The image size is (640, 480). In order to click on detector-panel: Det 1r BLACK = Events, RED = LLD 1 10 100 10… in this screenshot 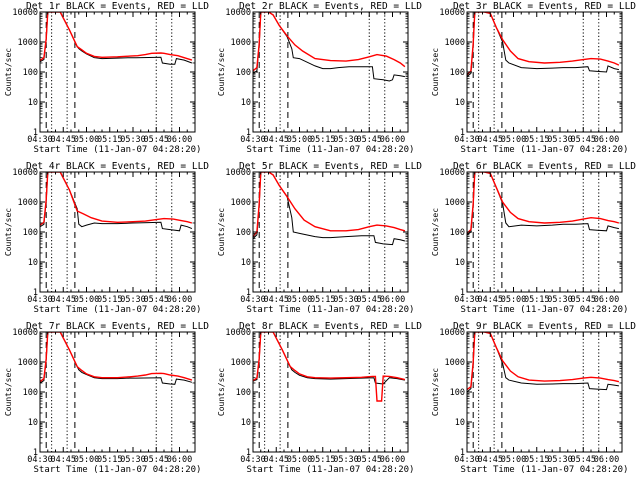, I will do `click(106, 78)`.